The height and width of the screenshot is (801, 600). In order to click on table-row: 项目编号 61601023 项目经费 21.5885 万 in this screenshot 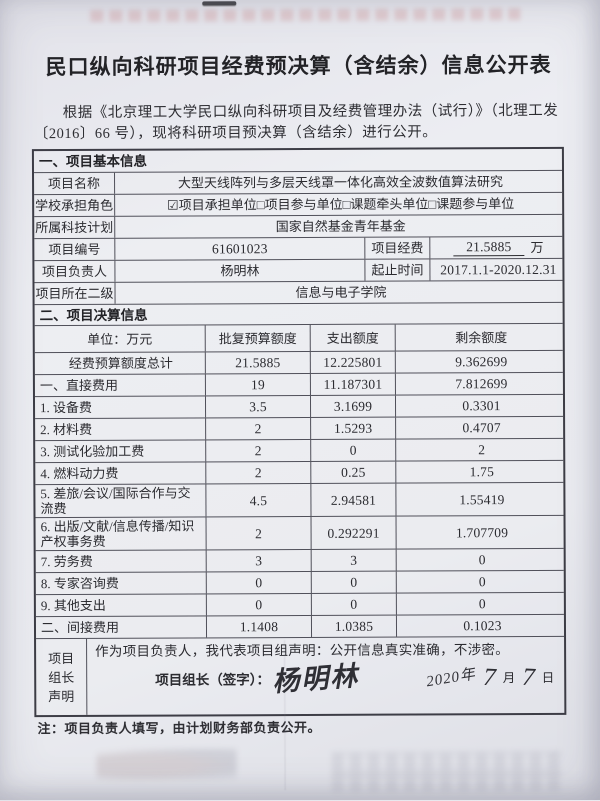, I will do `click(300, 248)`.